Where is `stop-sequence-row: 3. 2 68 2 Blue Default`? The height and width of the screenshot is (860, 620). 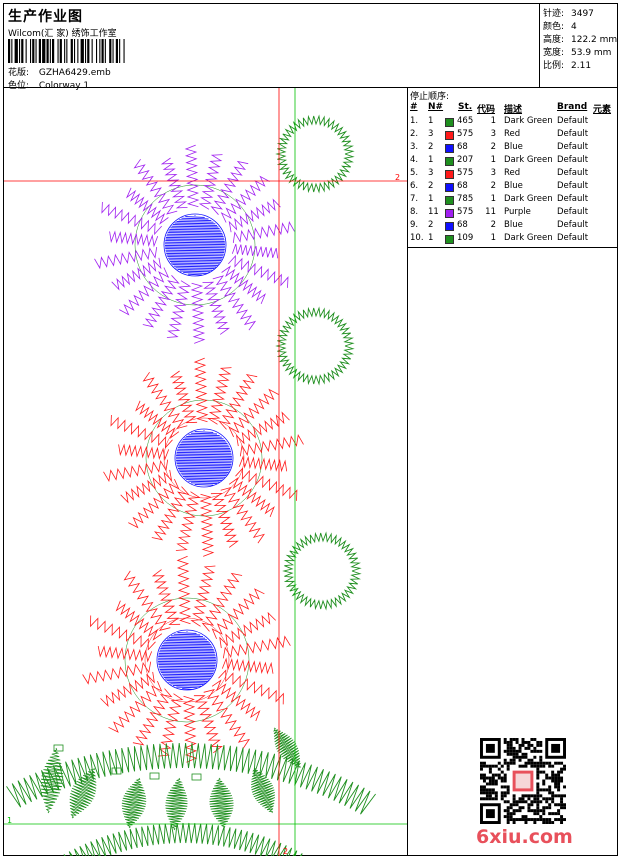
stop-sequence-row: 3. 2 68 2 Blue Default is located at coordinates (512, 148).